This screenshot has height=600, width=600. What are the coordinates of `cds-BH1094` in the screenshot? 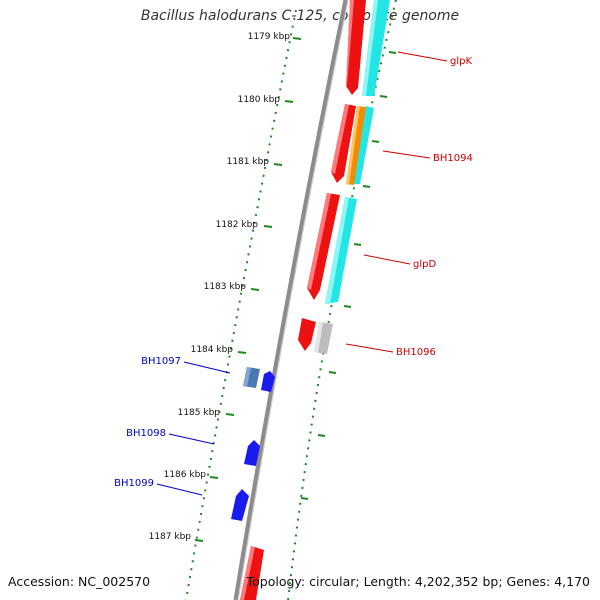 It's located at (343, 143).